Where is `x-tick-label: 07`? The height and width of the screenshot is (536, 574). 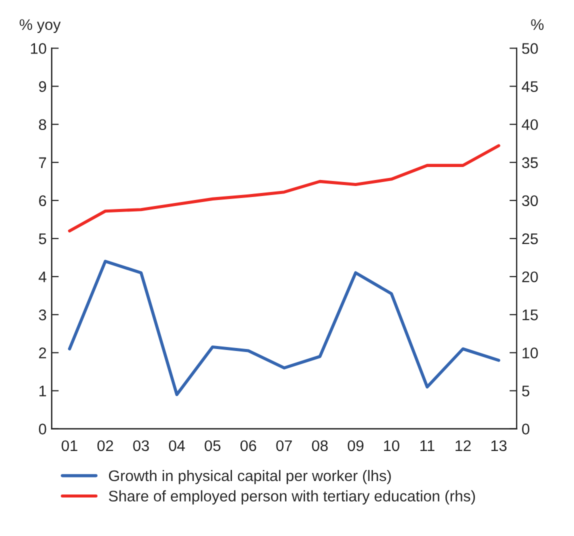 x-tick-label: 07 is located at coordinates (284, 446).